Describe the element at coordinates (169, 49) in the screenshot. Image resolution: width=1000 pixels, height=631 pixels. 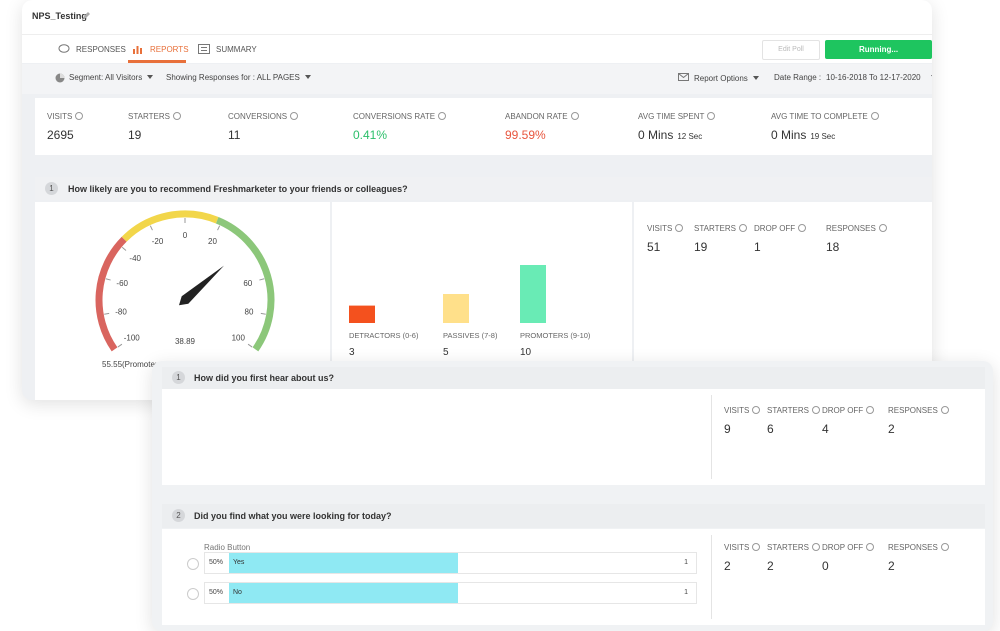
I see `tab-active: REPORTS` at that location.